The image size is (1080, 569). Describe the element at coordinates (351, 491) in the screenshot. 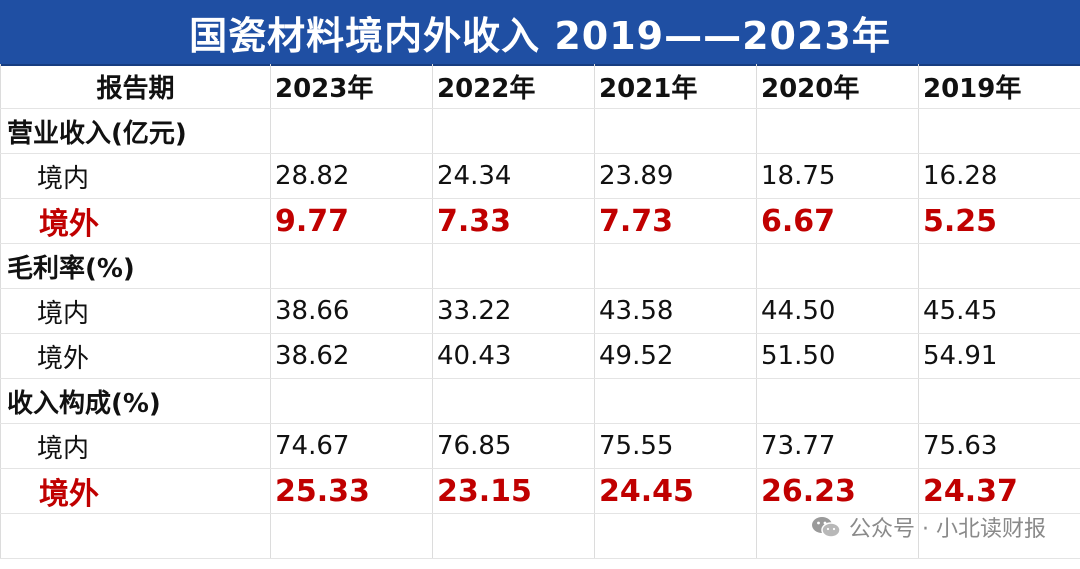

I see `cell-value: 25.33` at that location.